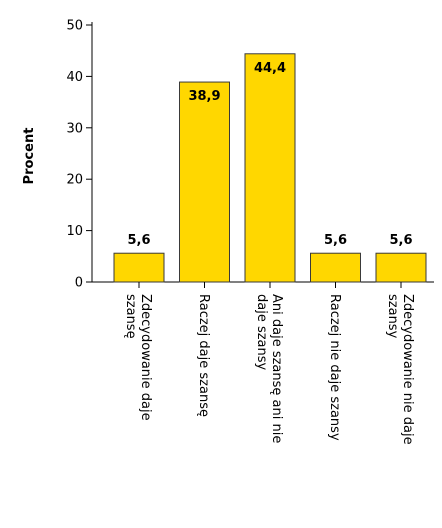 Image resolution: width=442 pixels, height=528 pixels. I want to click on x-tick-label: Ani daje szansę ani nie, so click(276, 368).